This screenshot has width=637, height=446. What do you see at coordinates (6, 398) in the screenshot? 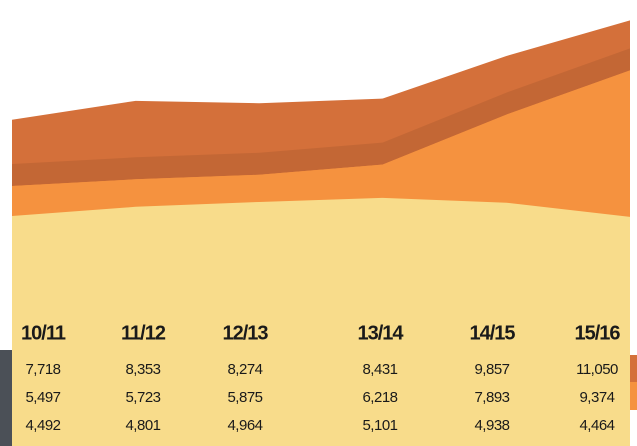
I see `left-strip` at bounding box center [6, 398].